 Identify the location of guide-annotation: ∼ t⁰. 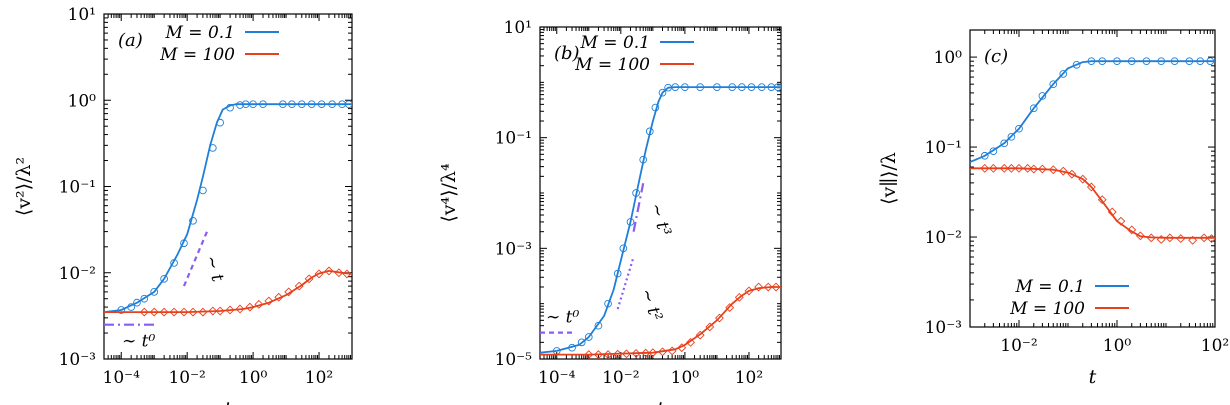
(562, 318).